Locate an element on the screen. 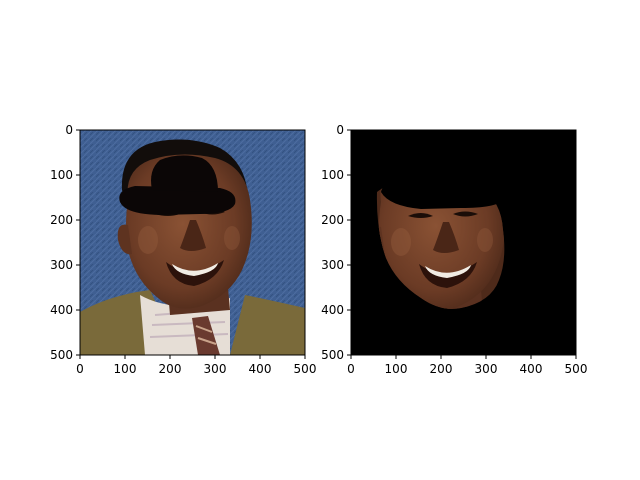 The image size is (640, 480). tie is located at coordinates (206, 335).